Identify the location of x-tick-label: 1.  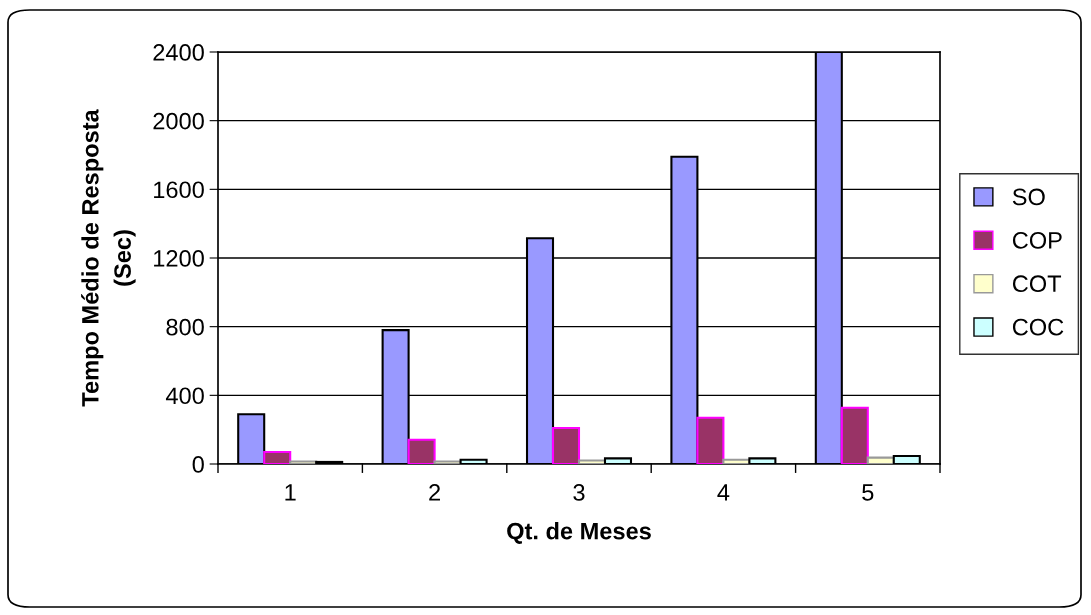
(290, 492).